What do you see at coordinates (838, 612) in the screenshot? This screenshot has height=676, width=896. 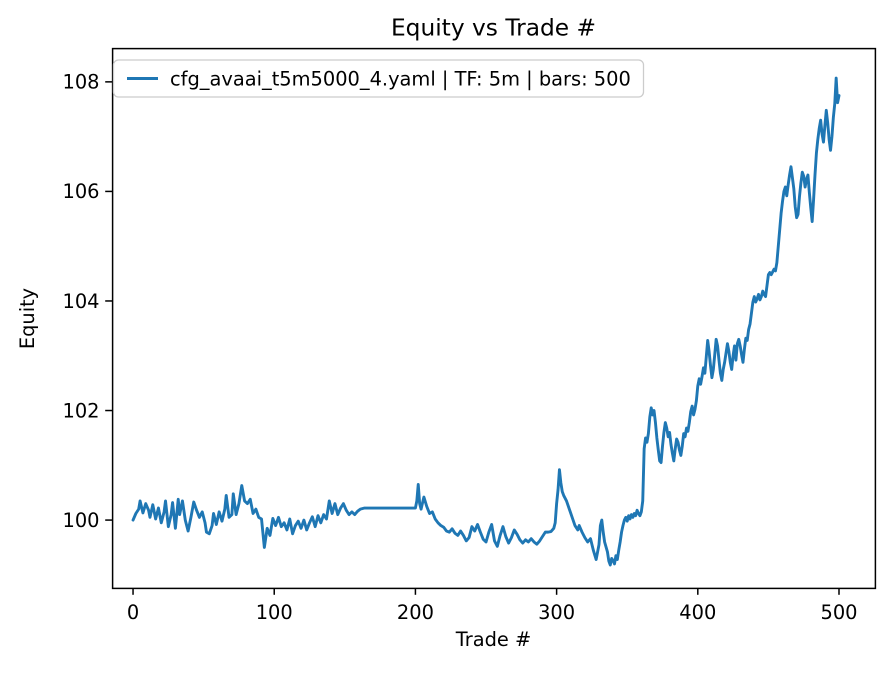 I see `x-tick-label: 500` at bounding box center [838, 612].